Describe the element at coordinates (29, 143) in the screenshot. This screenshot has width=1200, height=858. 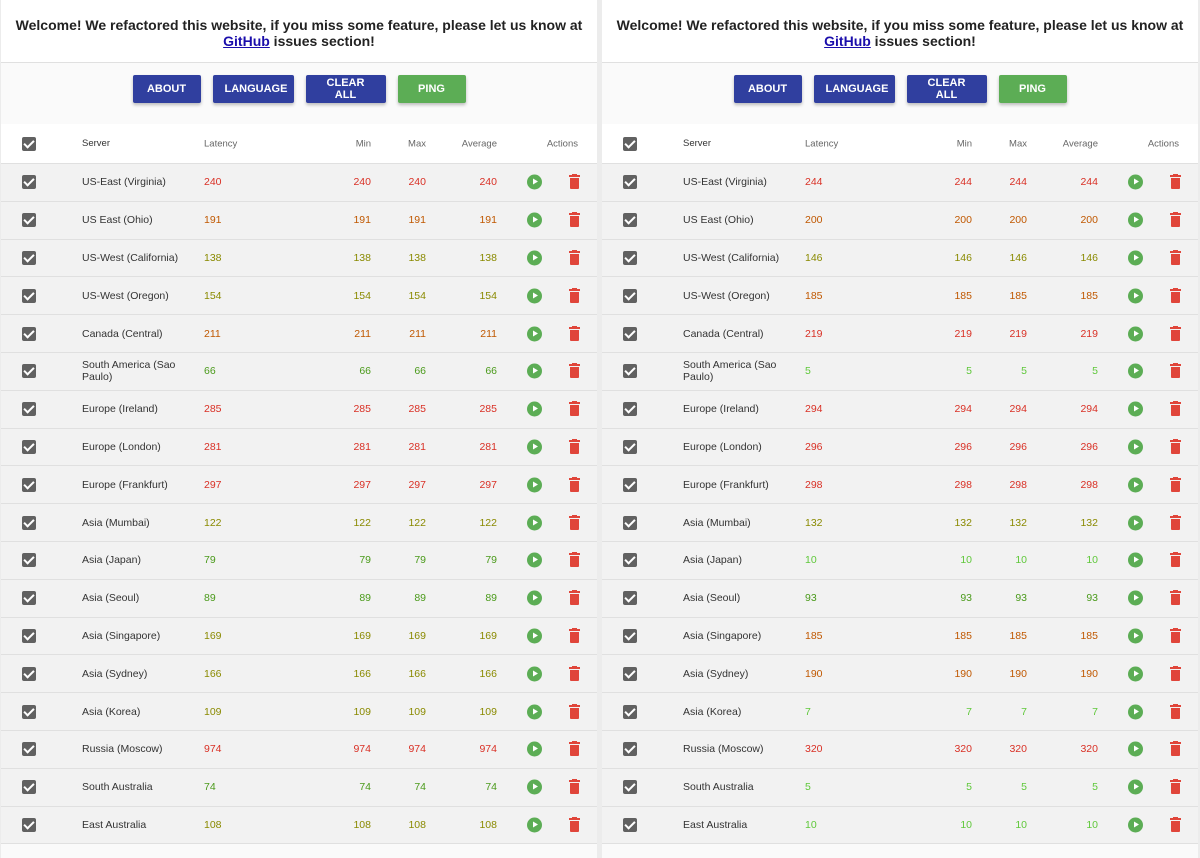
I see `select-all-checkbox-icon` at that location.